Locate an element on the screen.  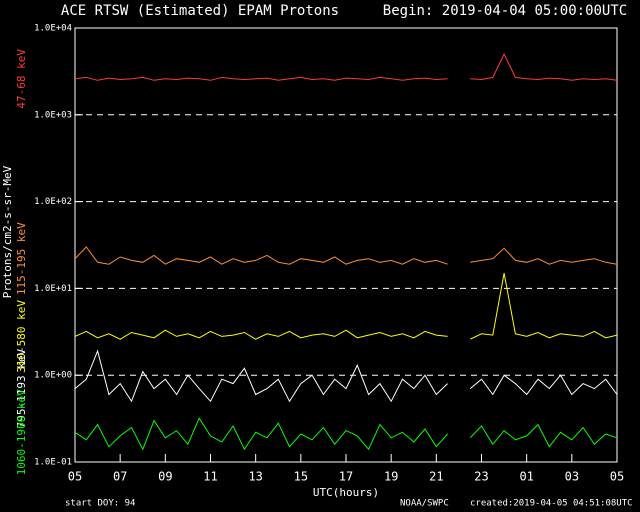
x-tick-label: 17 is located at coordinates (346, 477).